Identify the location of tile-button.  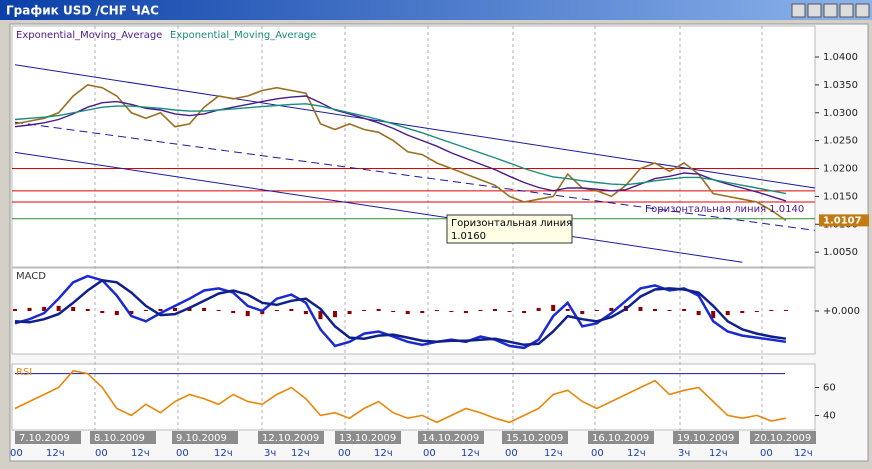
(814, 10).